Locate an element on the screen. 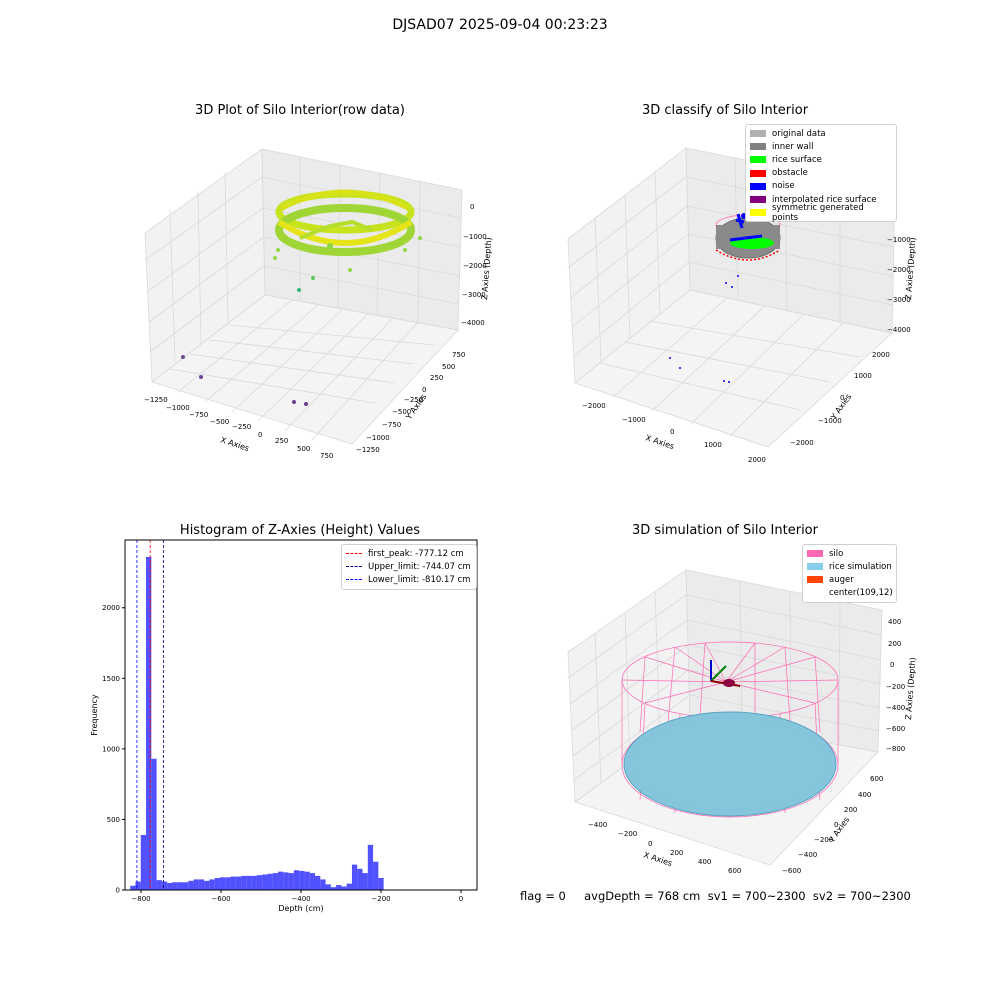 The height and width of the screenshot is (1000, 1000). histogram-vlines is located at coordinates (150, 715).